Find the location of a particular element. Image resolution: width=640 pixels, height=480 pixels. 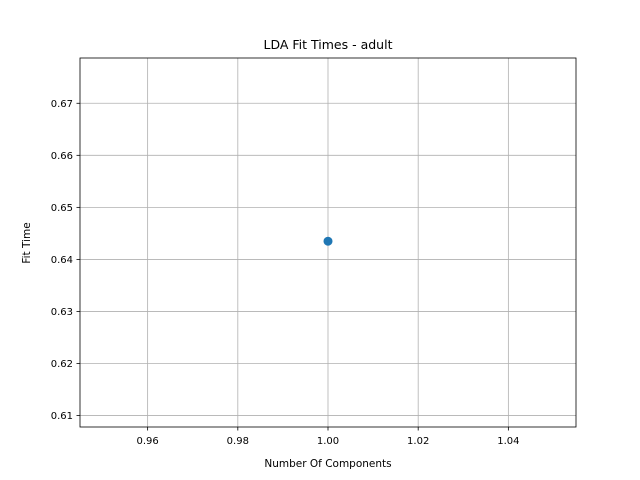

x-axis-ticks: 0.96 0.98 1.00 1.02 1.04 is located at coordinates (328, 437).